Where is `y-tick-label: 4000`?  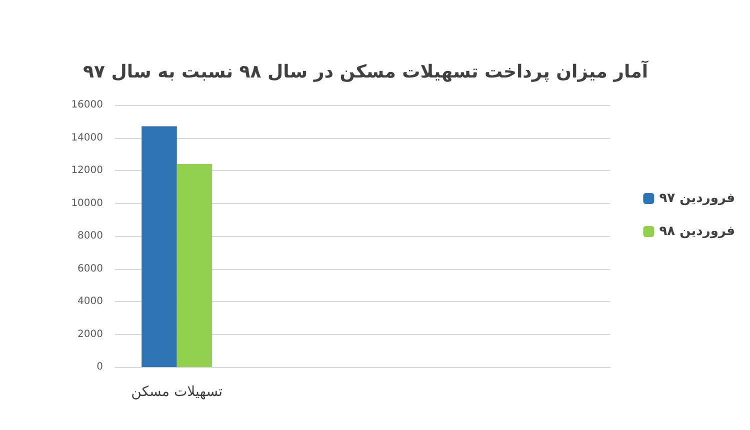
y-tick-label: 4000 is located at coordinates (90, 301).